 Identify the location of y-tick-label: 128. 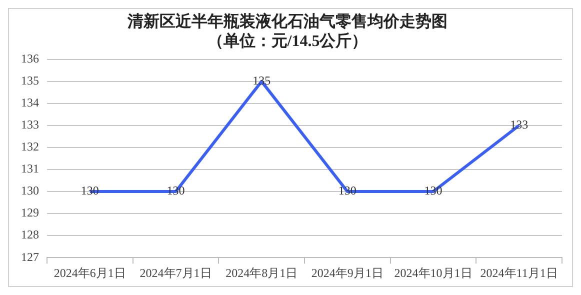
(30, 235).